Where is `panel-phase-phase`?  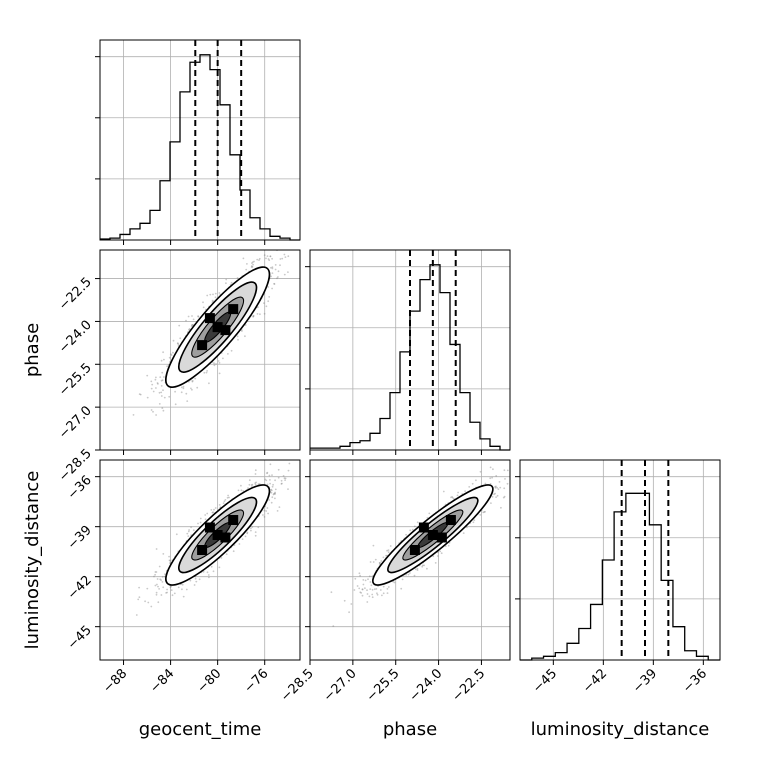 panel-phase-phase is located at coordinates (408, 352).